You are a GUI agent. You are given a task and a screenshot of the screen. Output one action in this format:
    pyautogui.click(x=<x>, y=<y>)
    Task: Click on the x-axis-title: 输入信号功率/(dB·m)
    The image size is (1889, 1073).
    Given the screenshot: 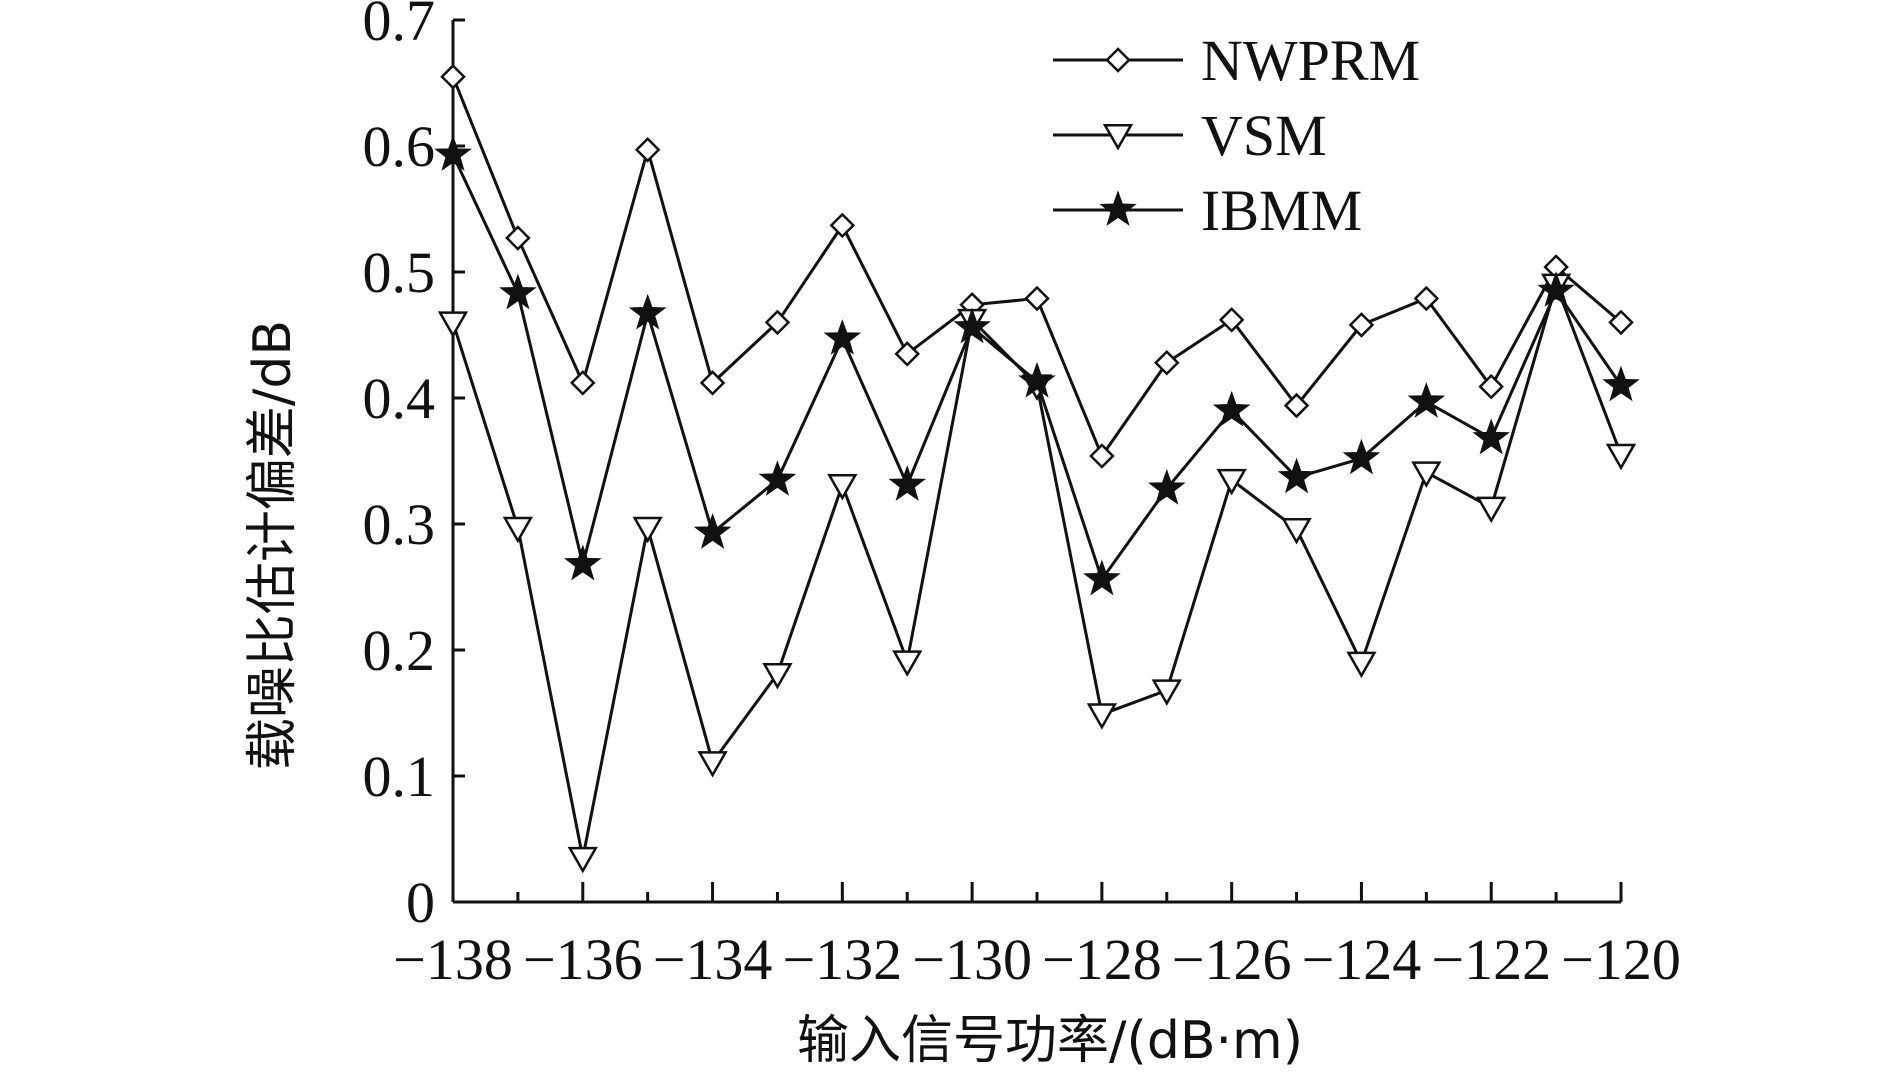 What is the action you would take?
    pyautogui.click(x=1050, y=1041)
    